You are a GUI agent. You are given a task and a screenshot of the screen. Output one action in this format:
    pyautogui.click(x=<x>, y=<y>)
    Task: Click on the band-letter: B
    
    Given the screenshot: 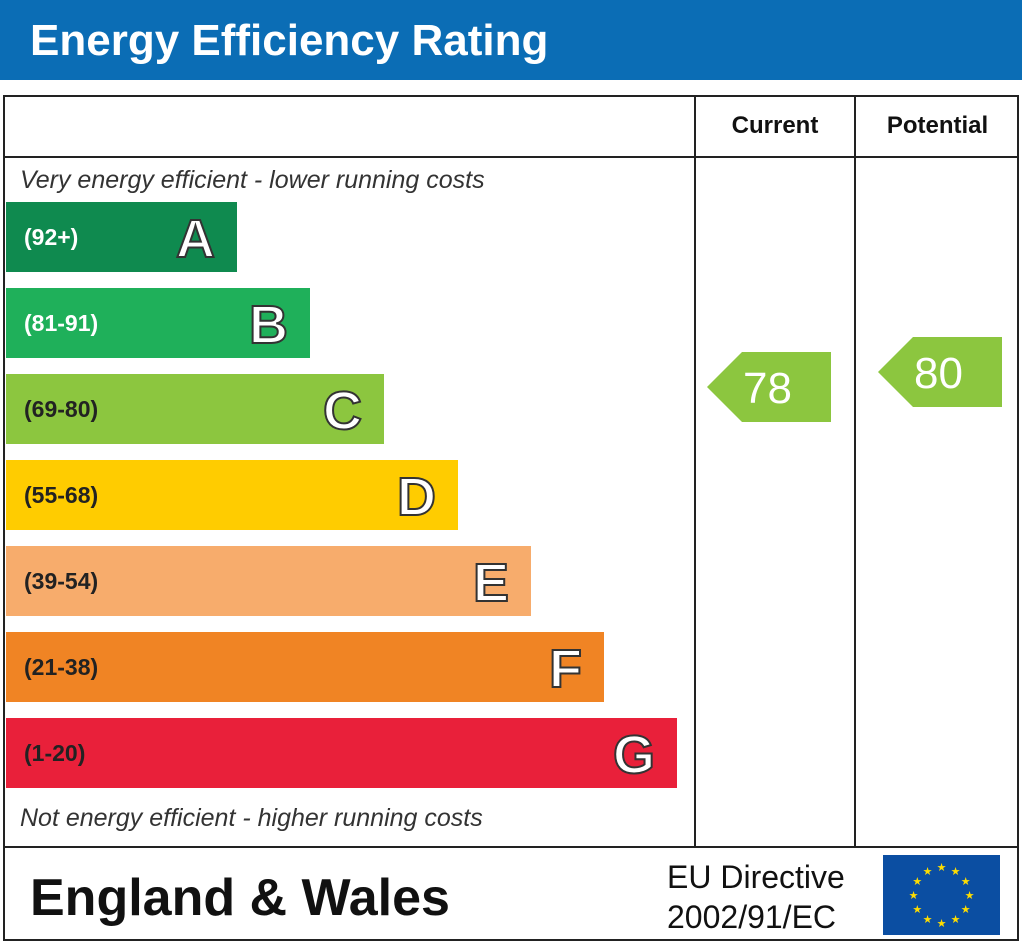 What is the action you would take?
    pyautogui.click(x=268, y=325)
    